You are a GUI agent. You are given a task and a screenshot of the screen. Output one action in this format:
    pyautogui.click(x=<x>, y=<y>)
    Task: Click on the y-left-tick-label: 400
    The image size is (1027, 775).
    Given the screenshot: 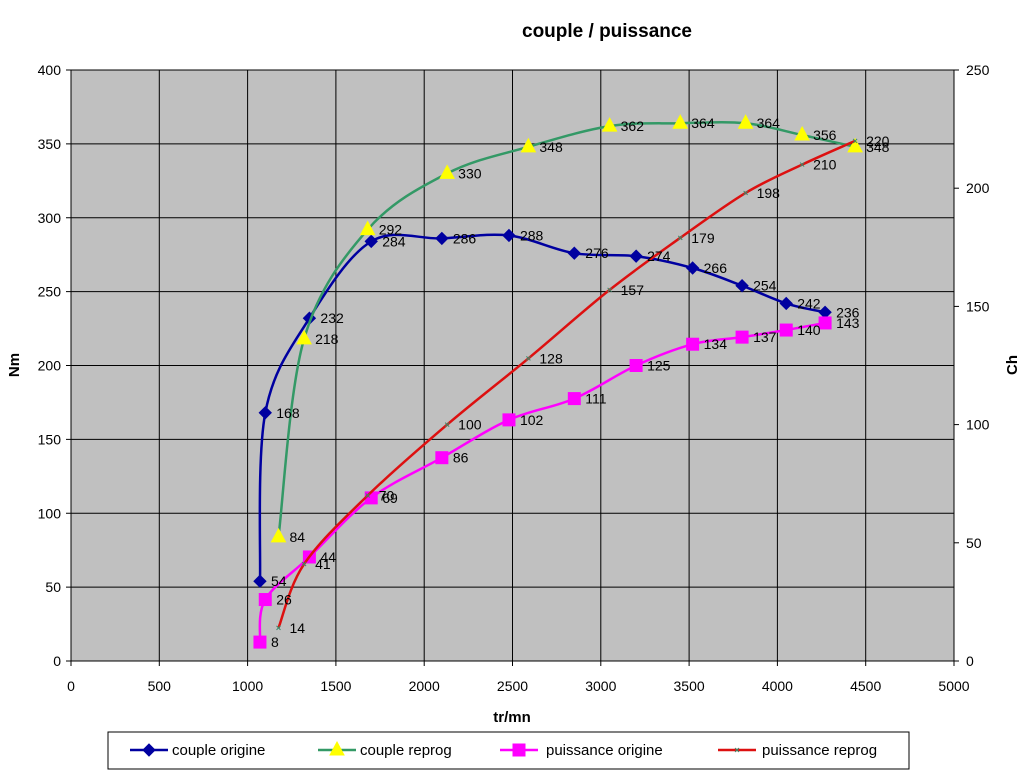 What is the action you would take?
    pyautogui.click(x=50, y=70)
    